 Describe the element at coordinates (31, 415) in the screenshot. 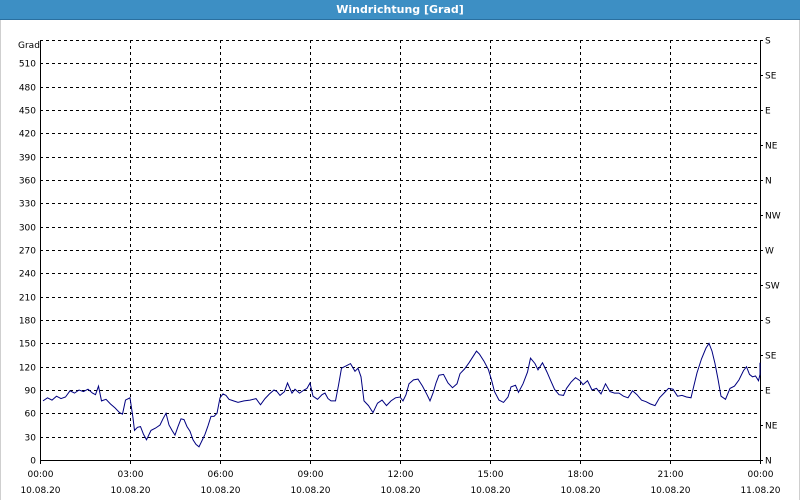

I see `y-tick-label: 60` at that location.